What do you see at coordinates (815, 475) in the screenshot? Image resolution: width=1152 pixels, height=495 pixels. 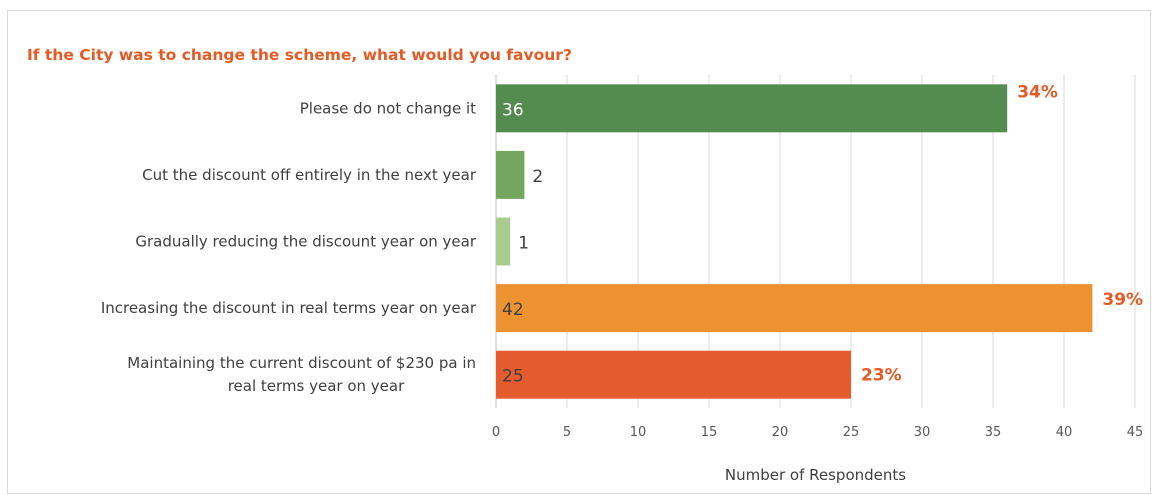 I see `x-axis-title: Number of Respondents` at bounding box center [815, 475].